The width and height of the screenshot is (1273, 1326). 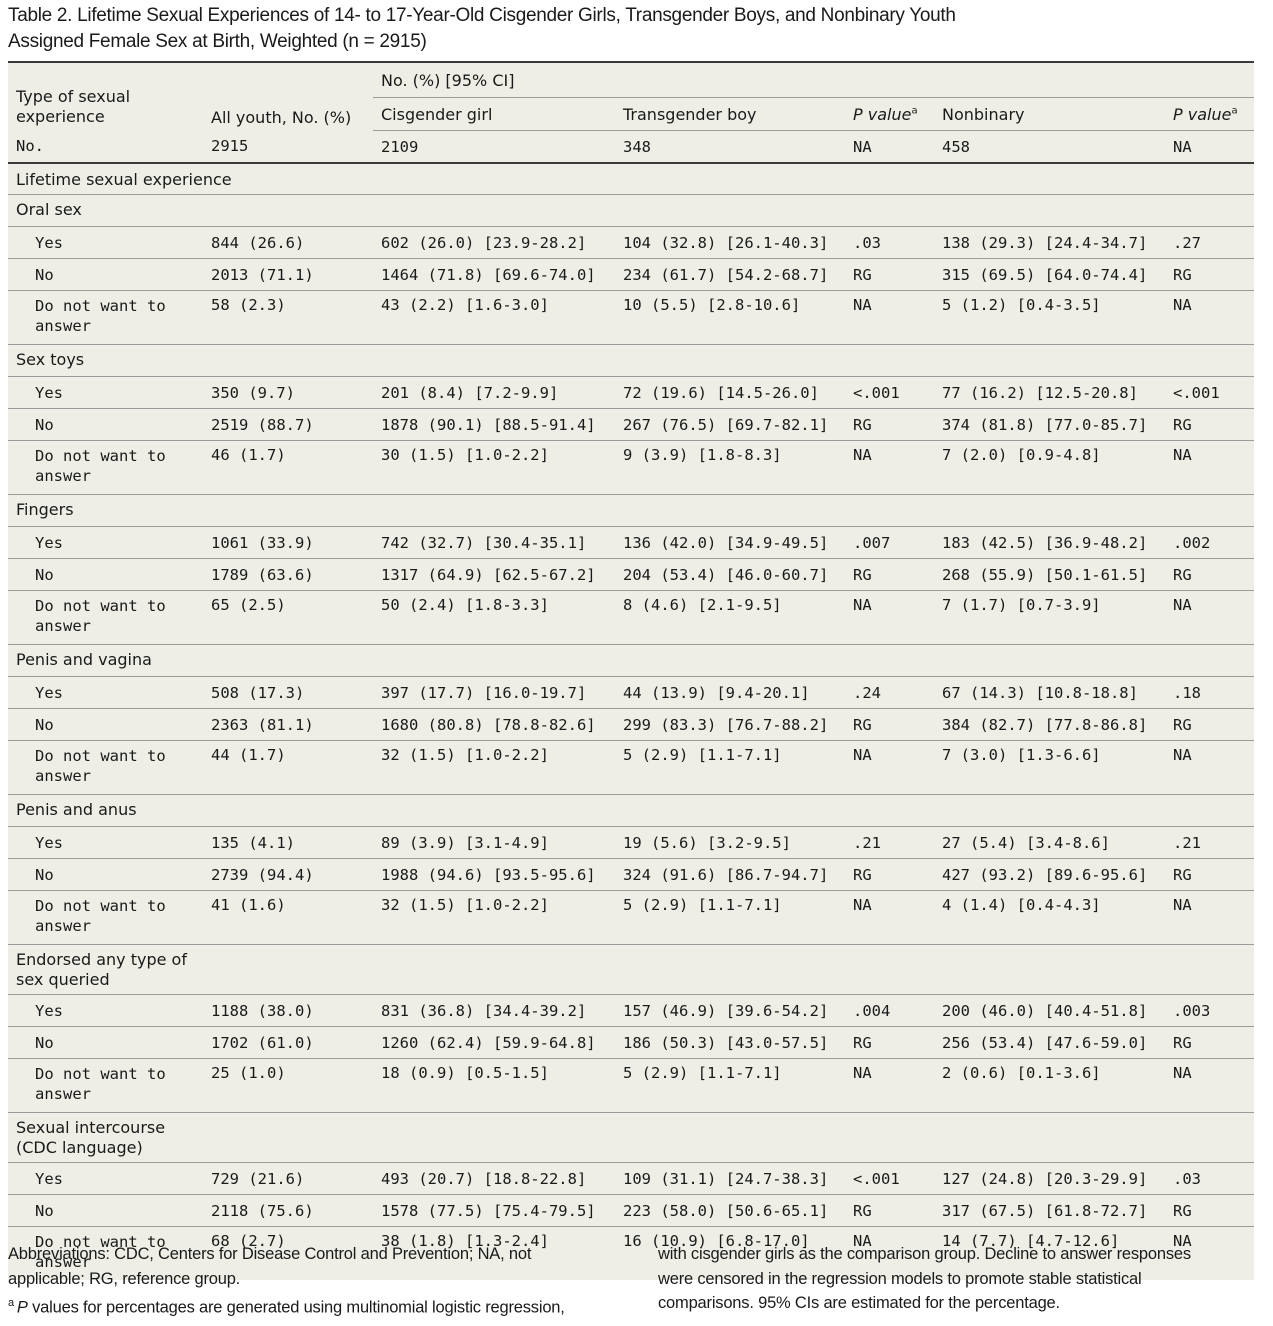 I want to click on cell-cisgender: 1464 (71.8) [69.6-74.0], so click(x=494, y=274).